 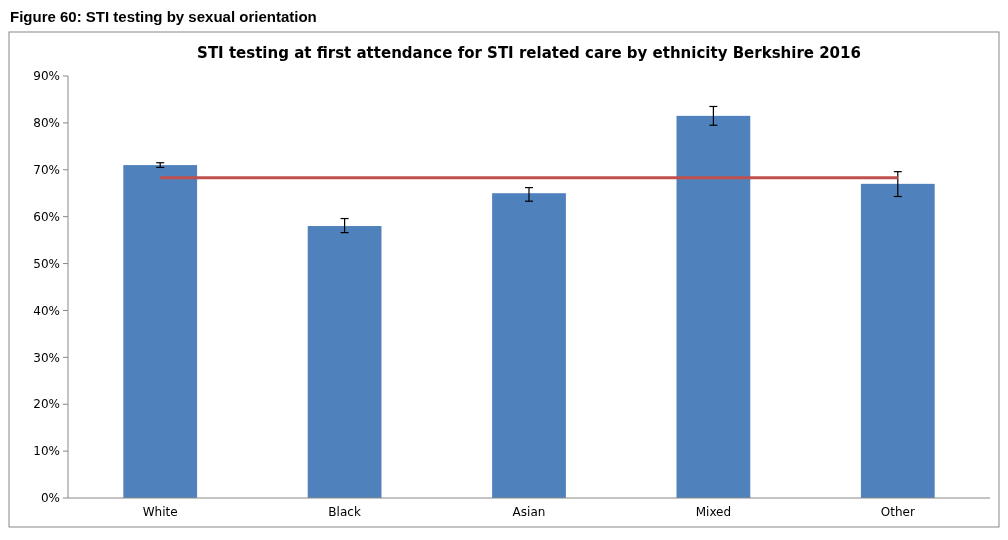 What do you see at coordinates (46, 357) in the screenshot?
I see `y-tick-label: 30%` at bounding box center [46, 357].